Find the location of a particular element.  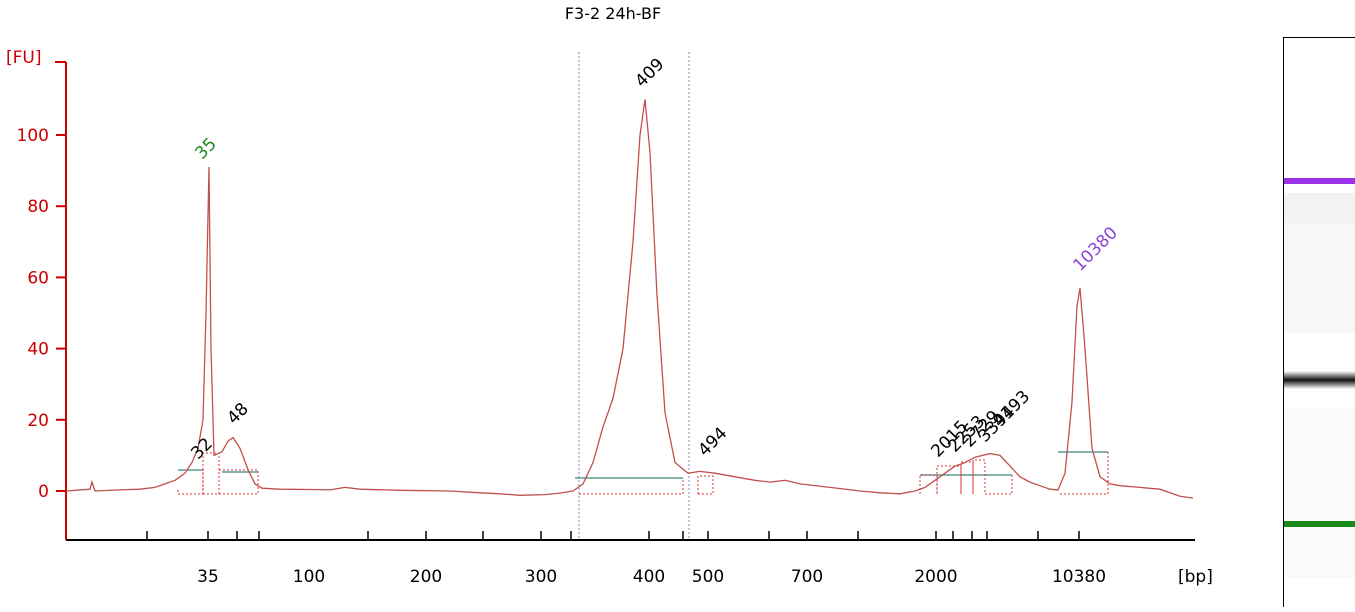

gel-upper-marker-band is located at coordinates (1319, 181).